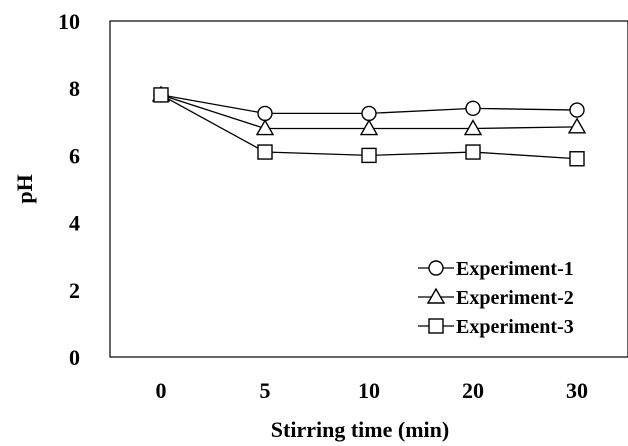 This screenshot has width=628, height=446. I want to click on x-tick-label: 20, so click(473, 390).